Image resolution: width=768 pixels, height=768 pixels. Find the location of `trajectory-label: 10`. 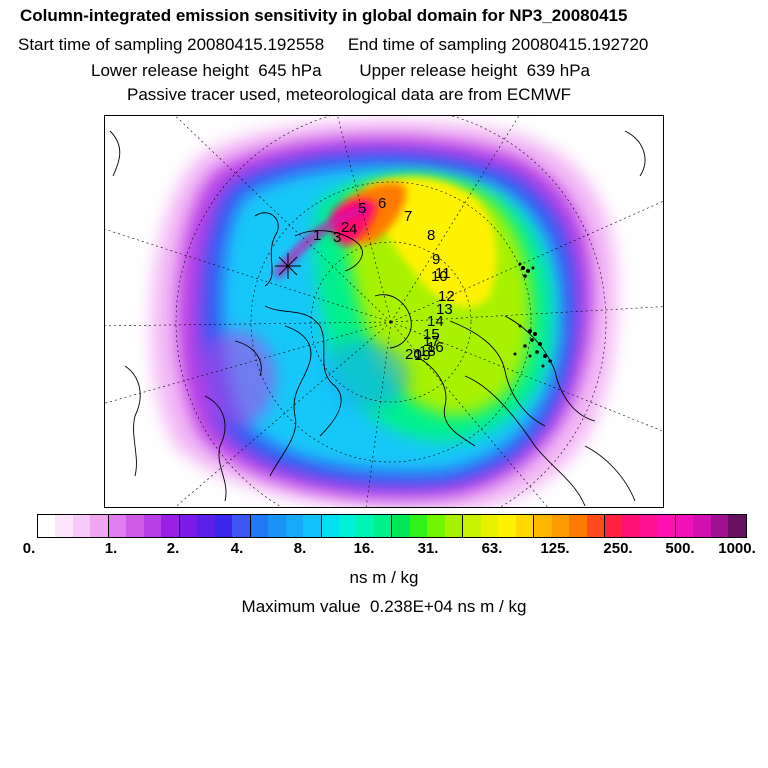

trajectory-label: 10 is located at coordinates (439, 276).